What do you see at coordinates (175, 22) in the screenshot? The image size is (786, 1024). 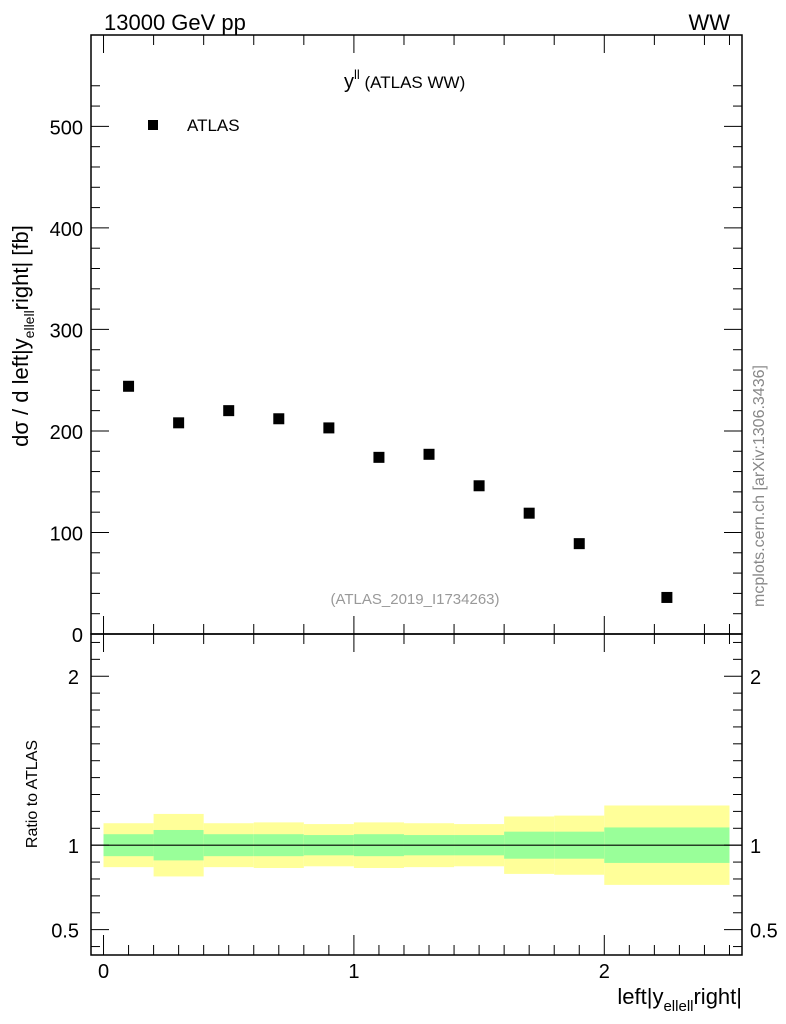 I see `energy-label: 13000 GeV pp` at bounding box center [175, 22].